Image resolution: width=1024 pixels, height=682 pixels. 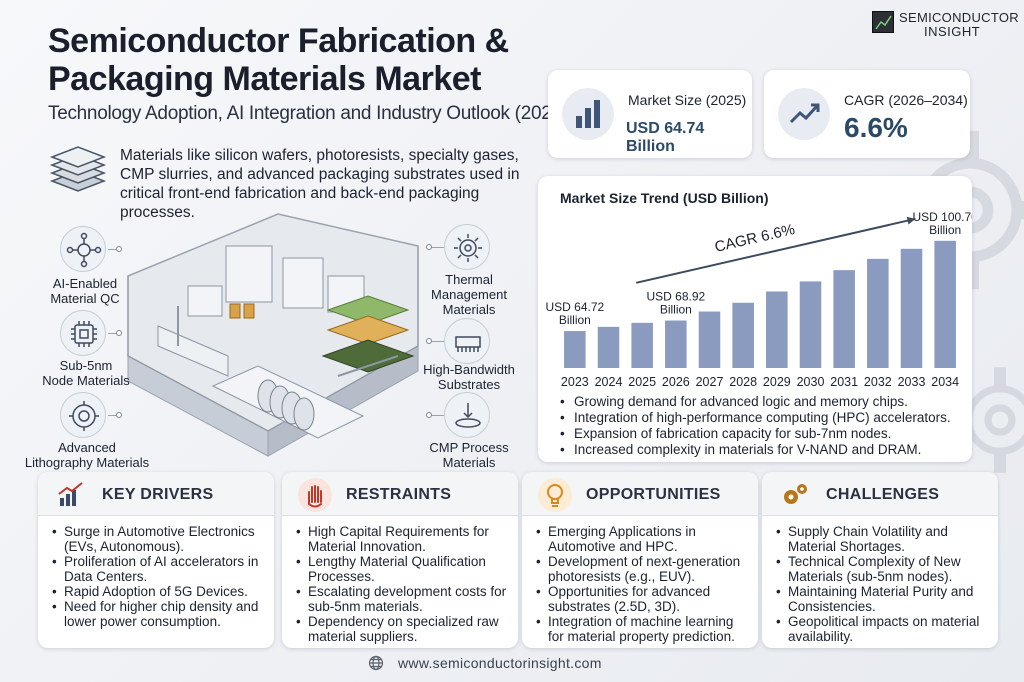 What do you see at coordinates (665, 137) in the screenshot?
I see `market-size-value: USD 64.74 Billion` at bounding box center [665, 137].